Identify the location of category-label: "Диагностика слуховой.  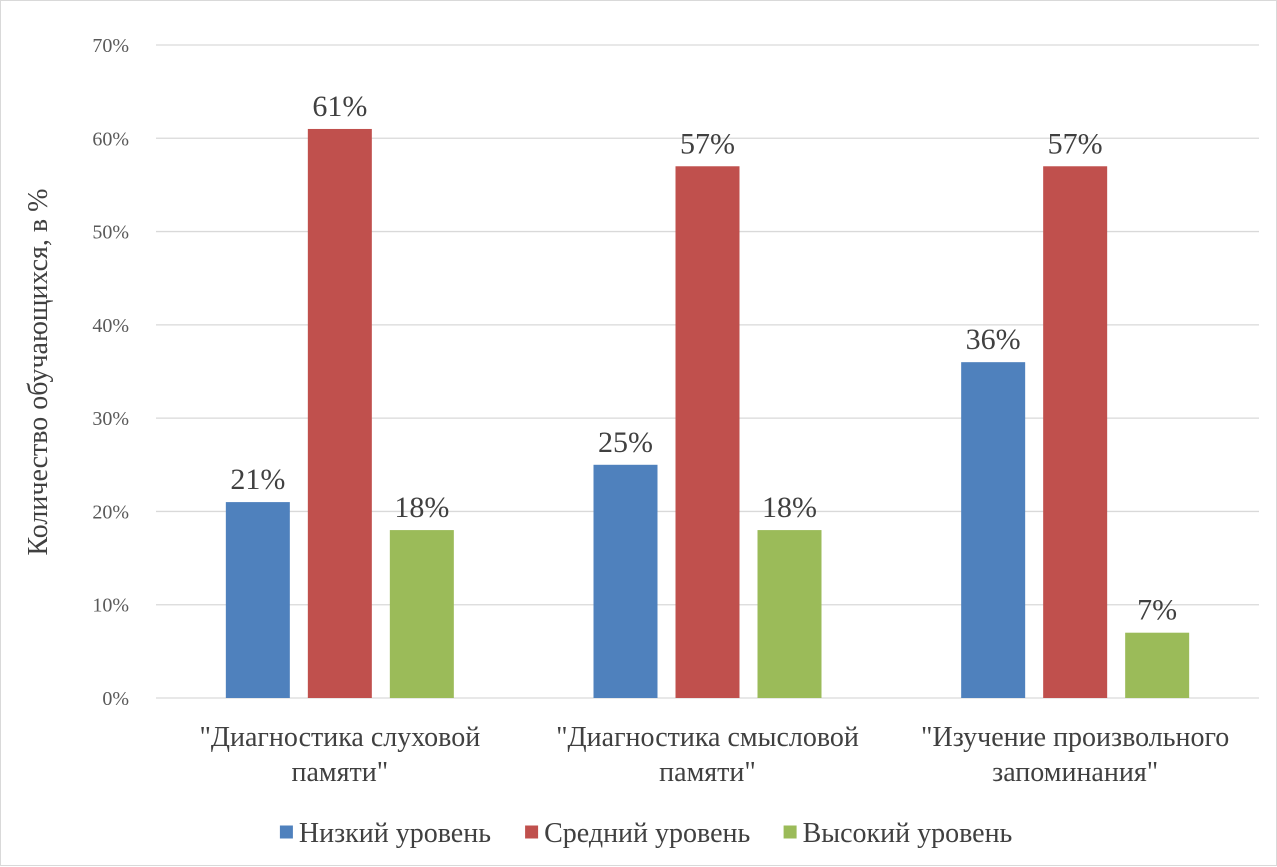
(339, 737).